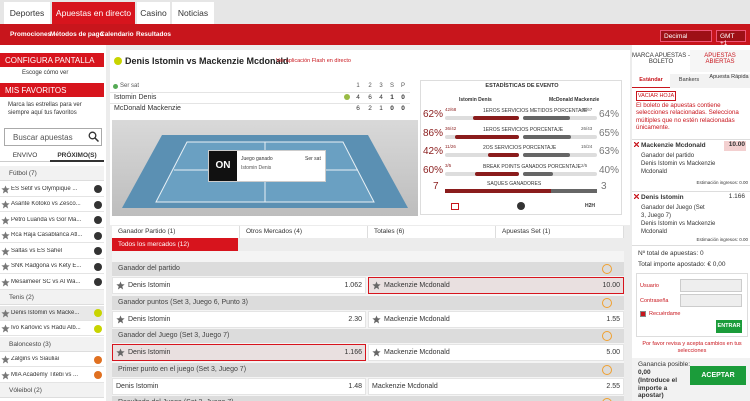  What do you see at coordinates (27, 13) in the screenshot?
I see `nav-tab: Deportes` at bounding box center [27, 13].